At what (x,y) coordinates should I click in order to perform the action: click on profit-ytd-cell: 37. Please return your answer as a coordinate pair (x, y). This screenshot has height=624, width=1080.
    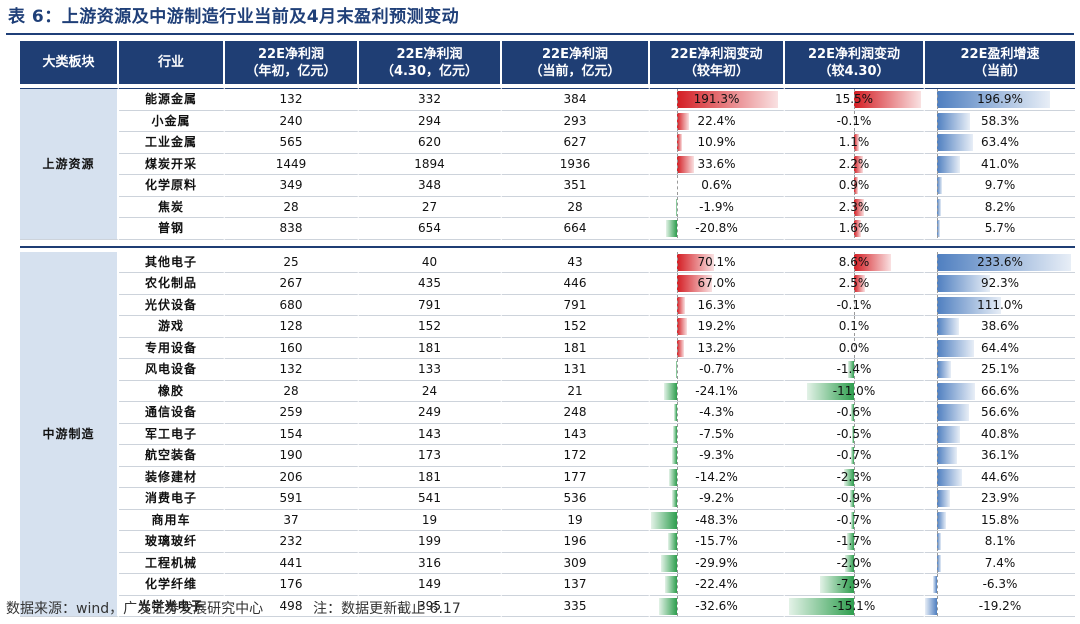
    Looking at the image, I should click on (292, 520).